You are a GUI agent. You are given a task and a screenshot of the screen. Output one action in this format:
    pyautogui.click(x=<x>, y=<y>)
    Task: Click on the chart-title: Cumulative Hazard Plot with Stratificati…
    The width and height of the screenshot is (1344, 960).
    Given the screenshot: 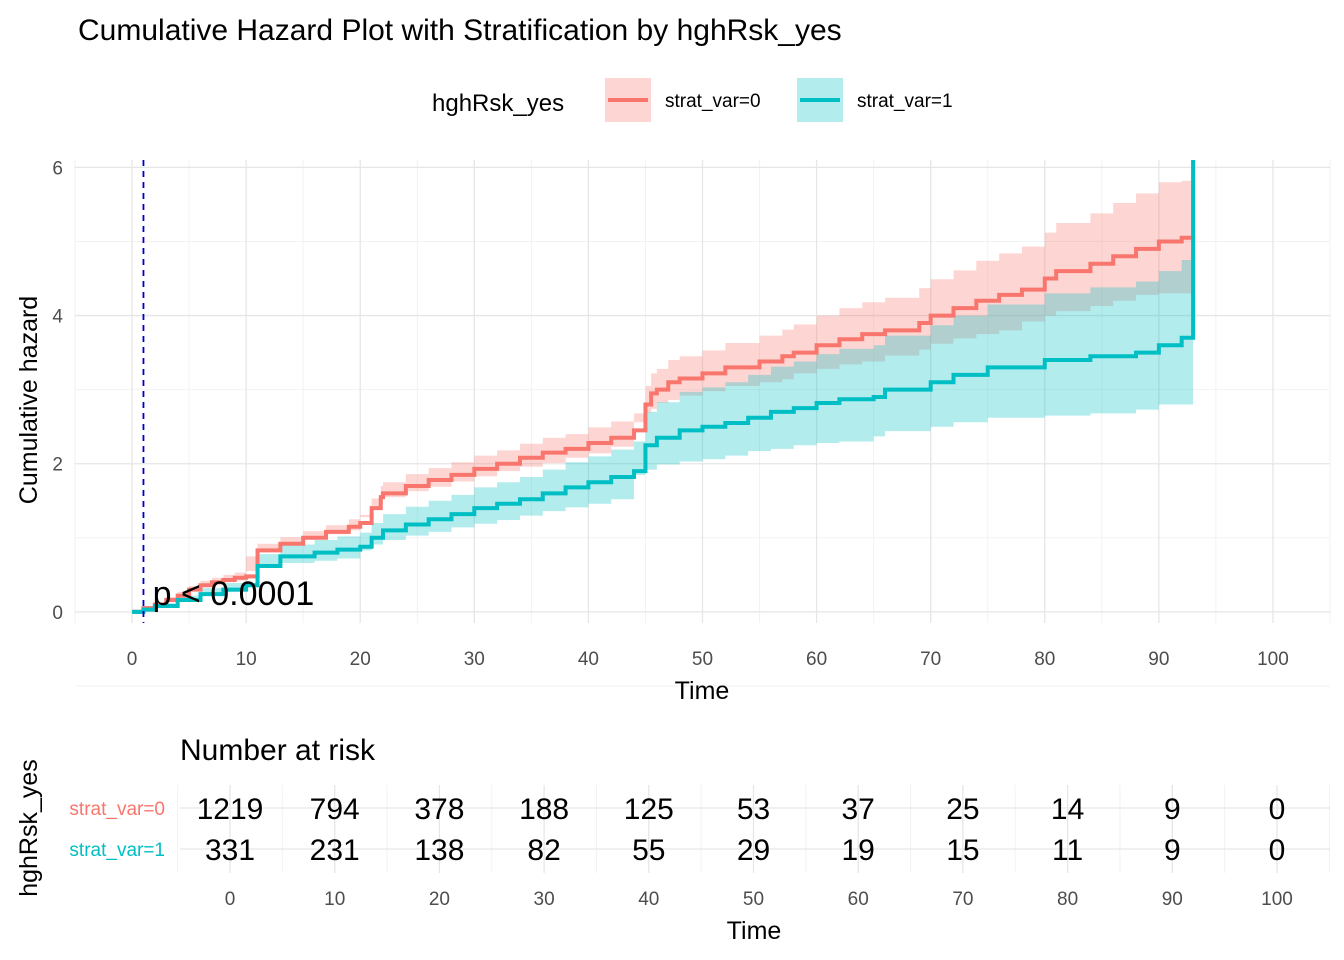 What is the action you would take?
    pyautogui.click(x=460, y=30)
    